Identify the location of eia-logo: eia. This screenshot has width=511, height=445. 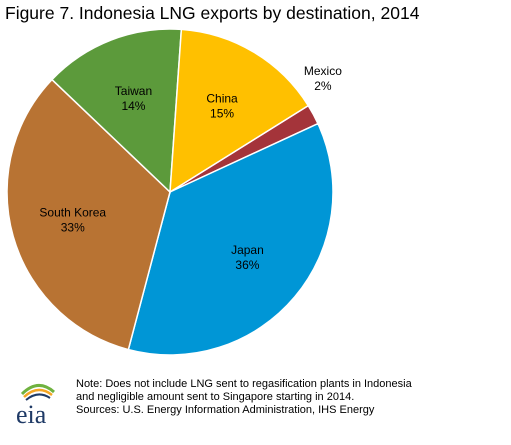
(35, 406).